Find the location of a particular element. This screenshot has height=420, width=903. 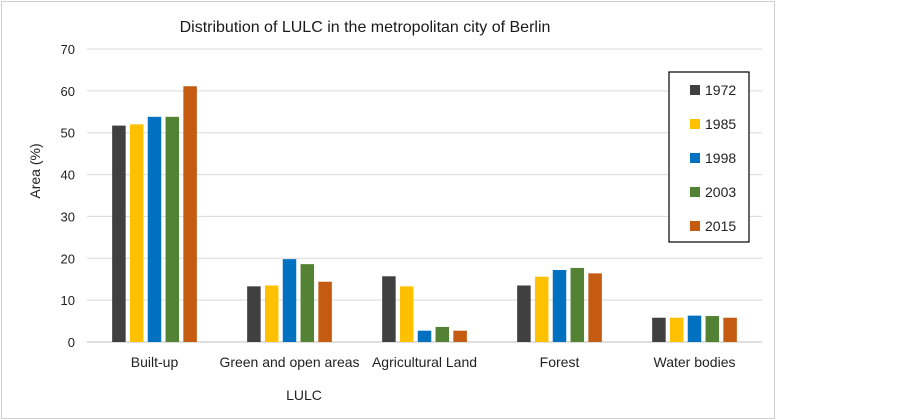

y-axis-label: Area (%) is located at coordinates (35, 170).